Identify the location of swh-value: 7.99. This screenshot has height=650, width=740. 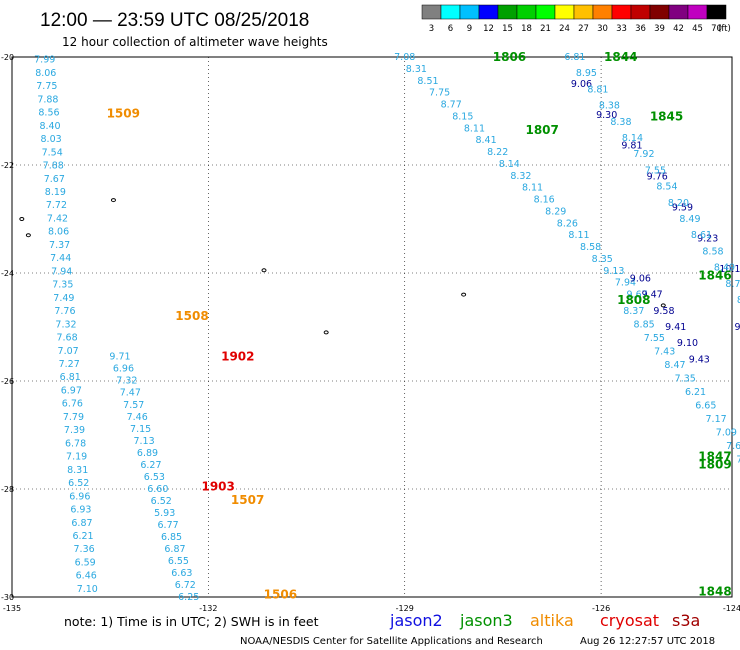
(44, 60).